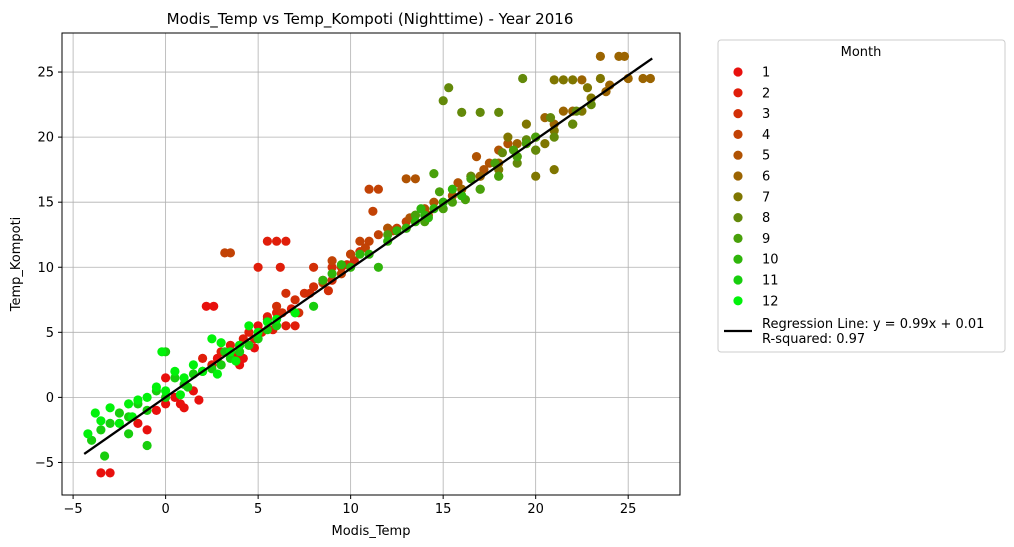 The image size is (1014, 547). What do you see at coordinates (770, 281) in the screenshot?
I see `legend-label: 11` at bounding box center [770, 281].